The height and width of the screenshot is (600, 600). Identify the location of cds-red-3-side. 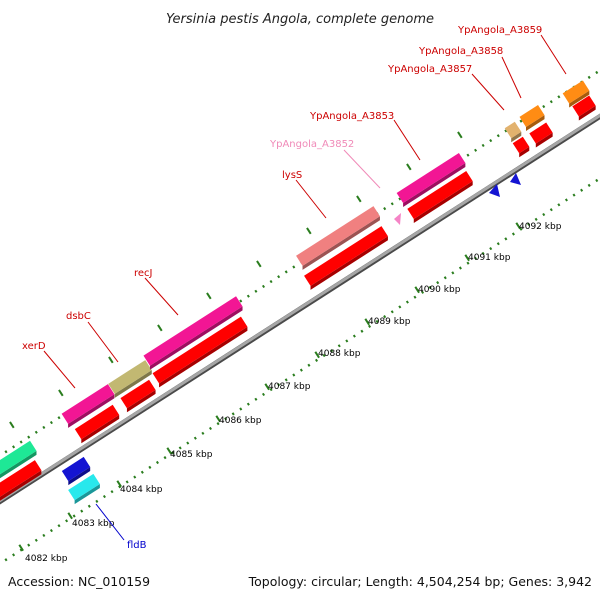
(141, 401).